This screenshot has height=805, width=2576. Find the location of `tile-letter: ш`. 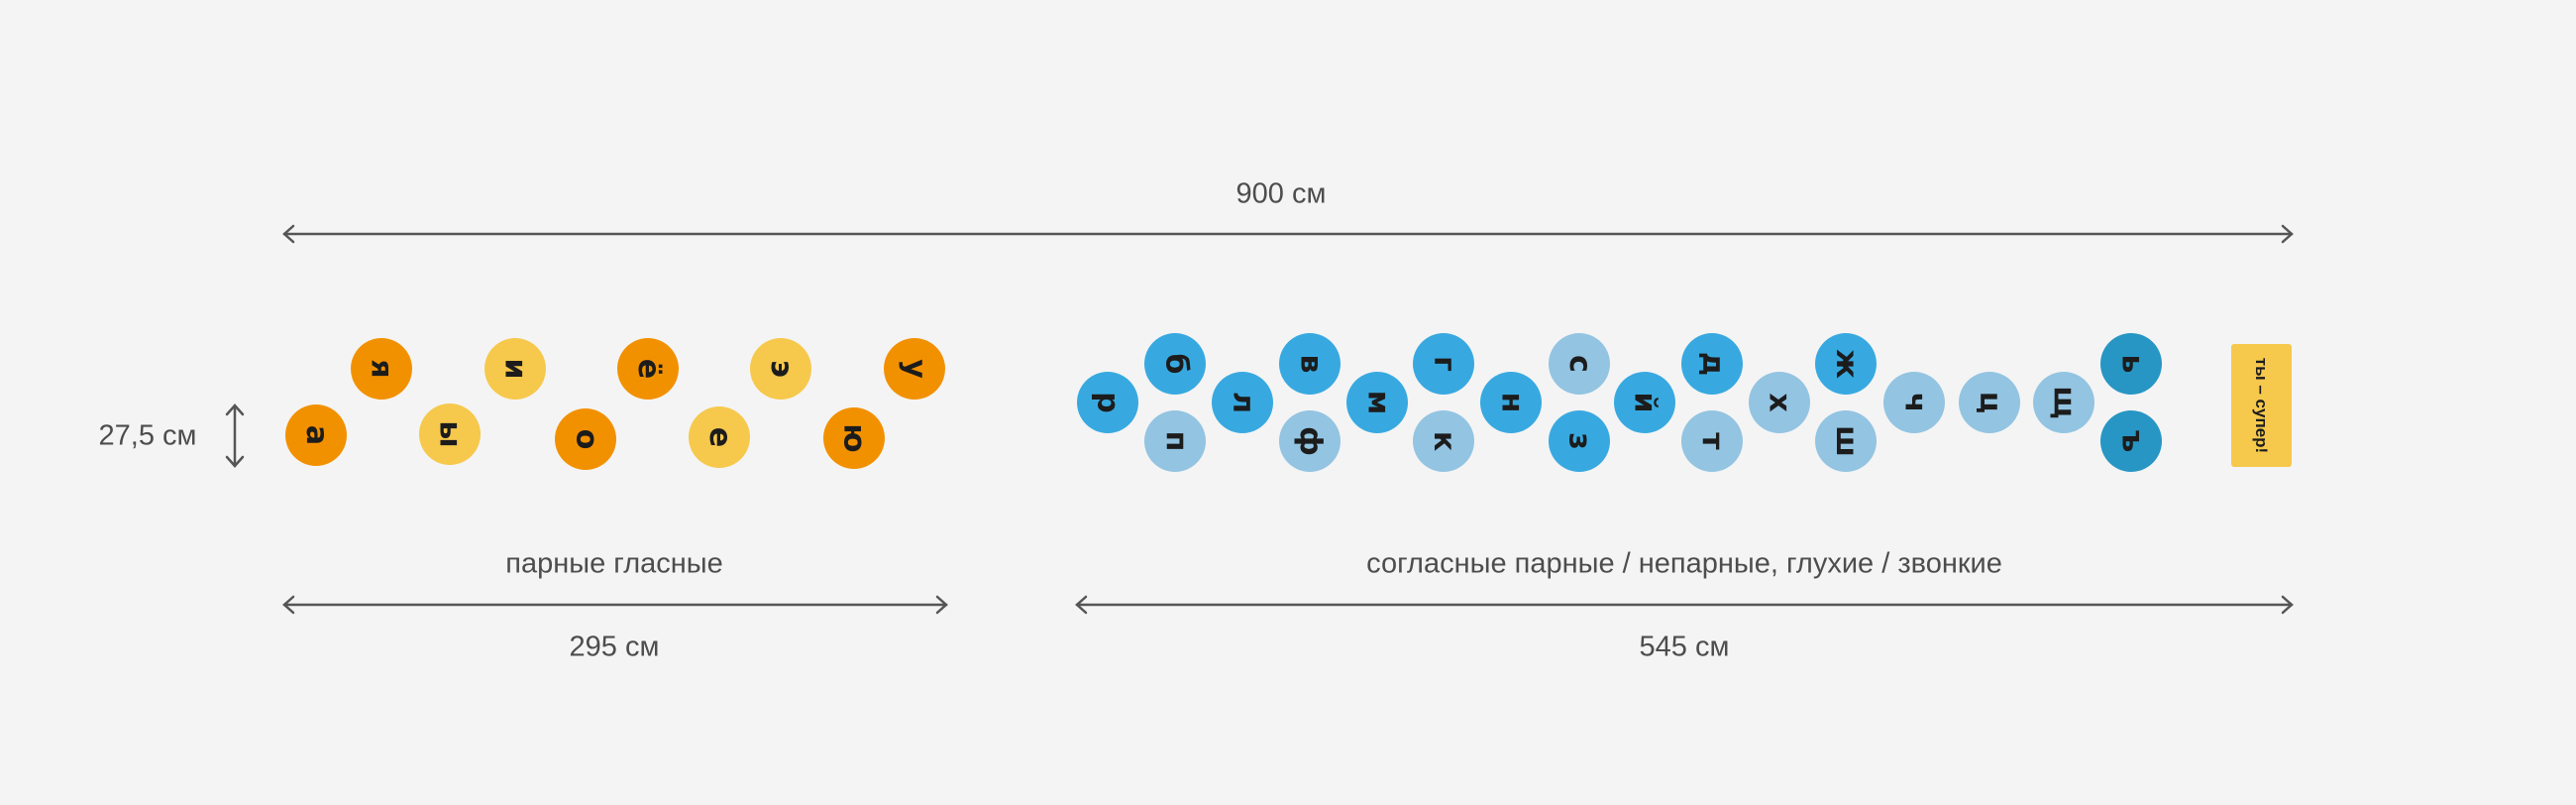

tile-letter: ш is located at coordinates (1847, 441).